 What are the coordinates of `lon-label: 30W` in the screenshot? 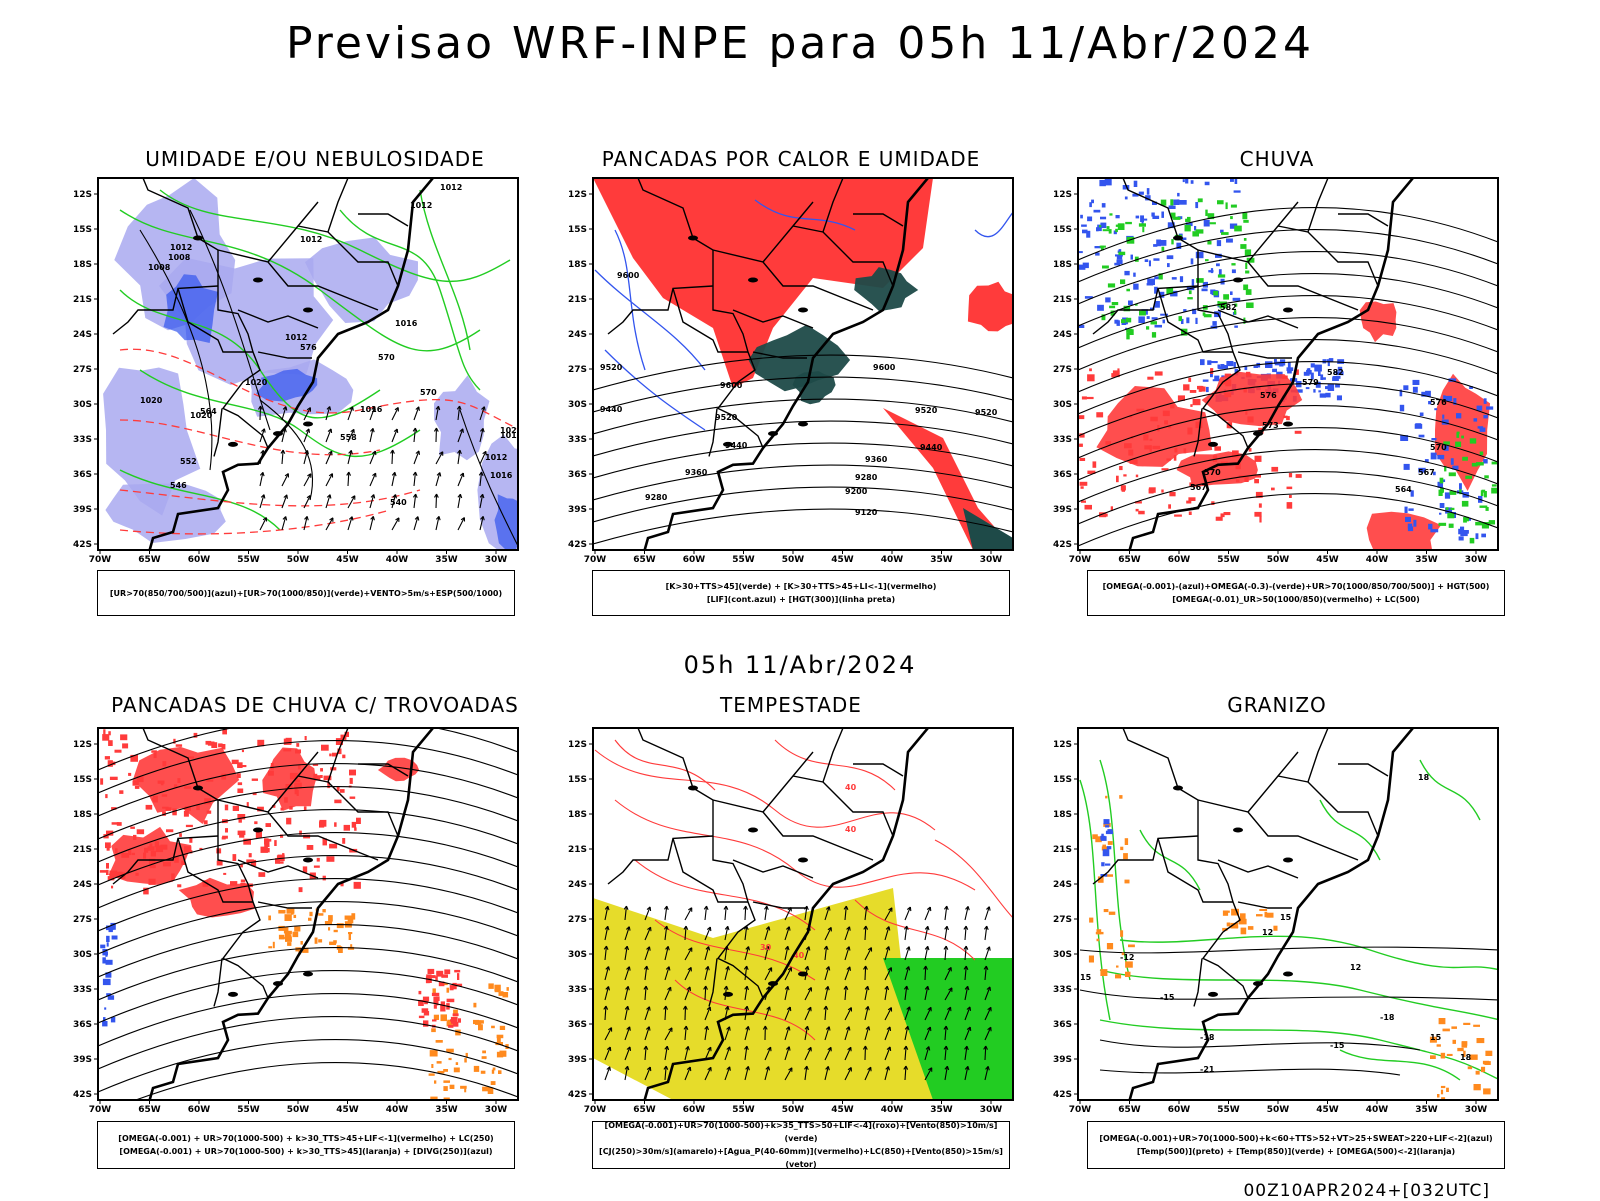 It's located at (496, 560).